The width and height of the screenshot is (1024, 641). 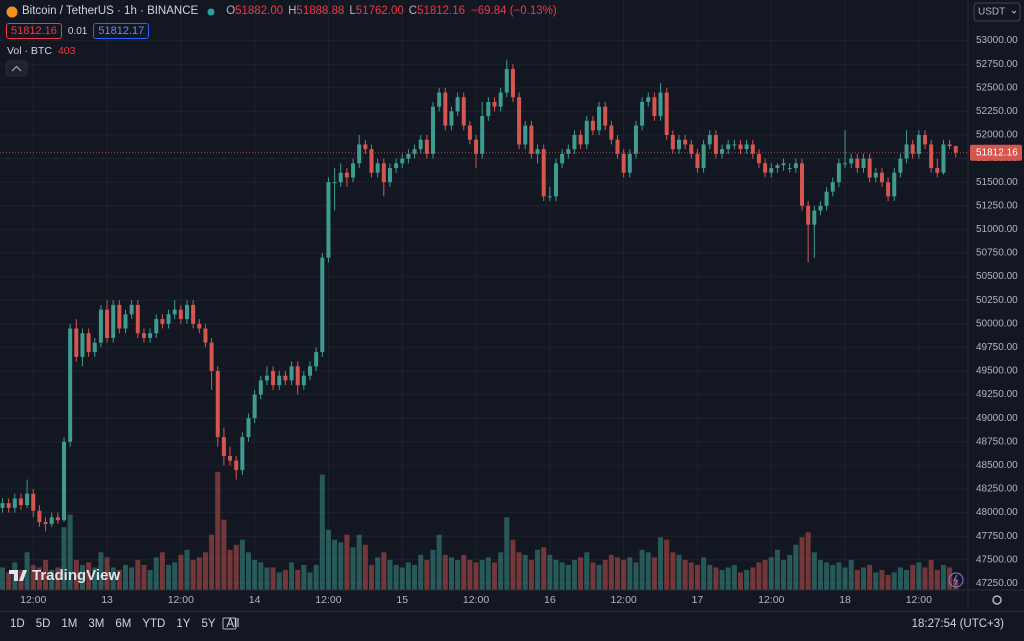 I want to click on y-tick-label: 52750.00, so click(x=997, y=64).